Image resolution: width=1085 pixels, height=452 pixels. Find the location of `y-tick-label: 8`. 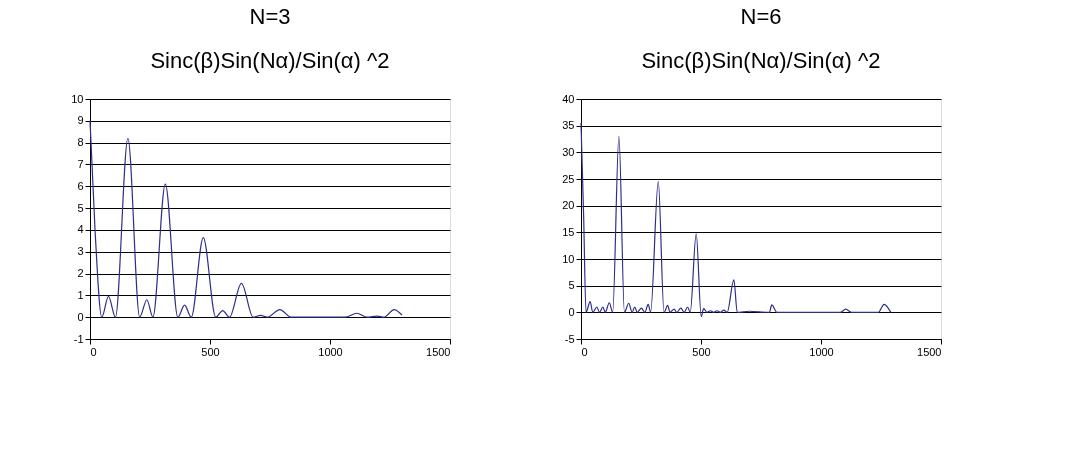

y-tick-label: 8 is located at coordinates (80, 142).